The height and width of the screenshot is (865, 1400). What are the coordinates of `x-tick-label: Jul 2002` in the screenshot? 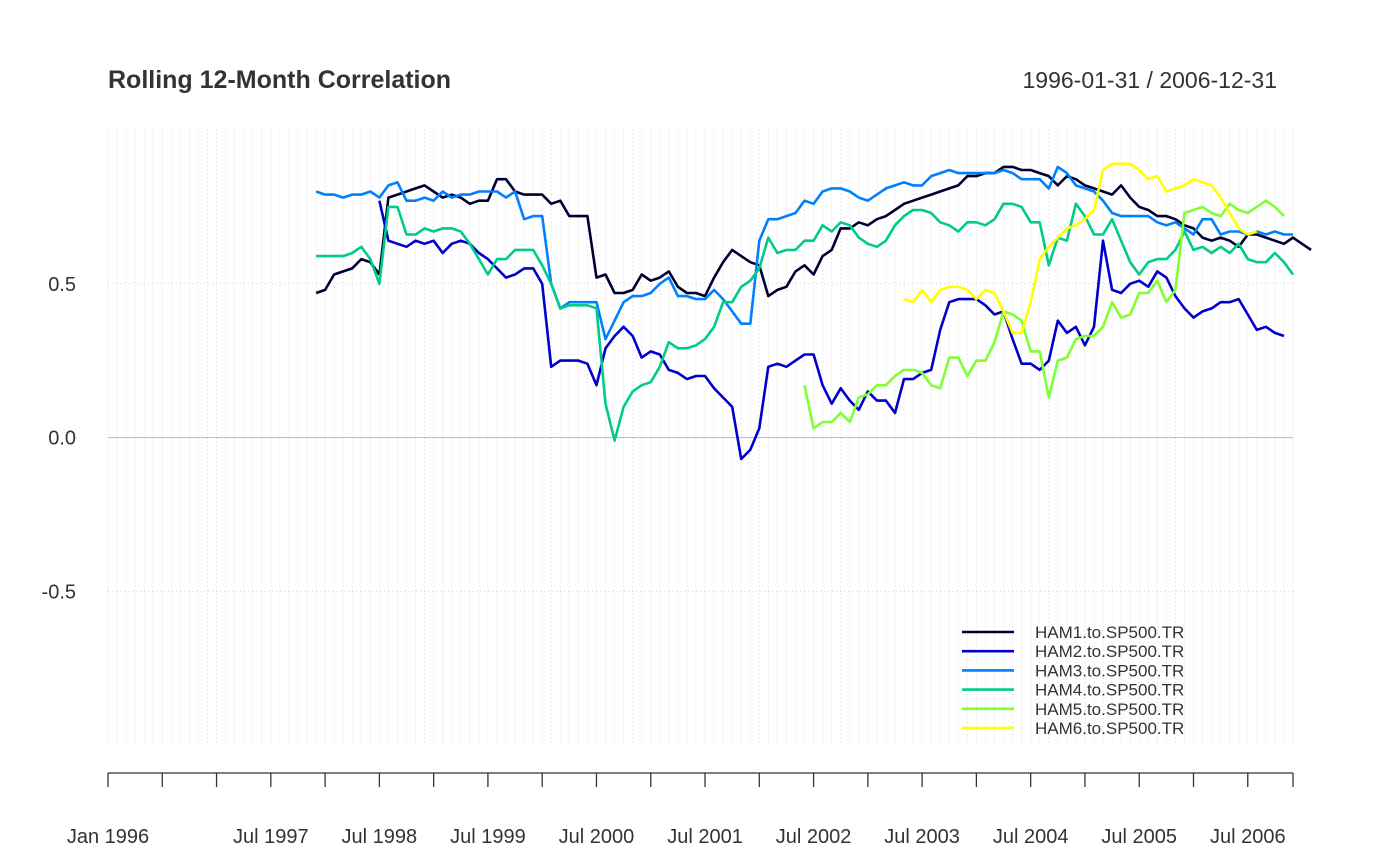 It's located at (814, 837).